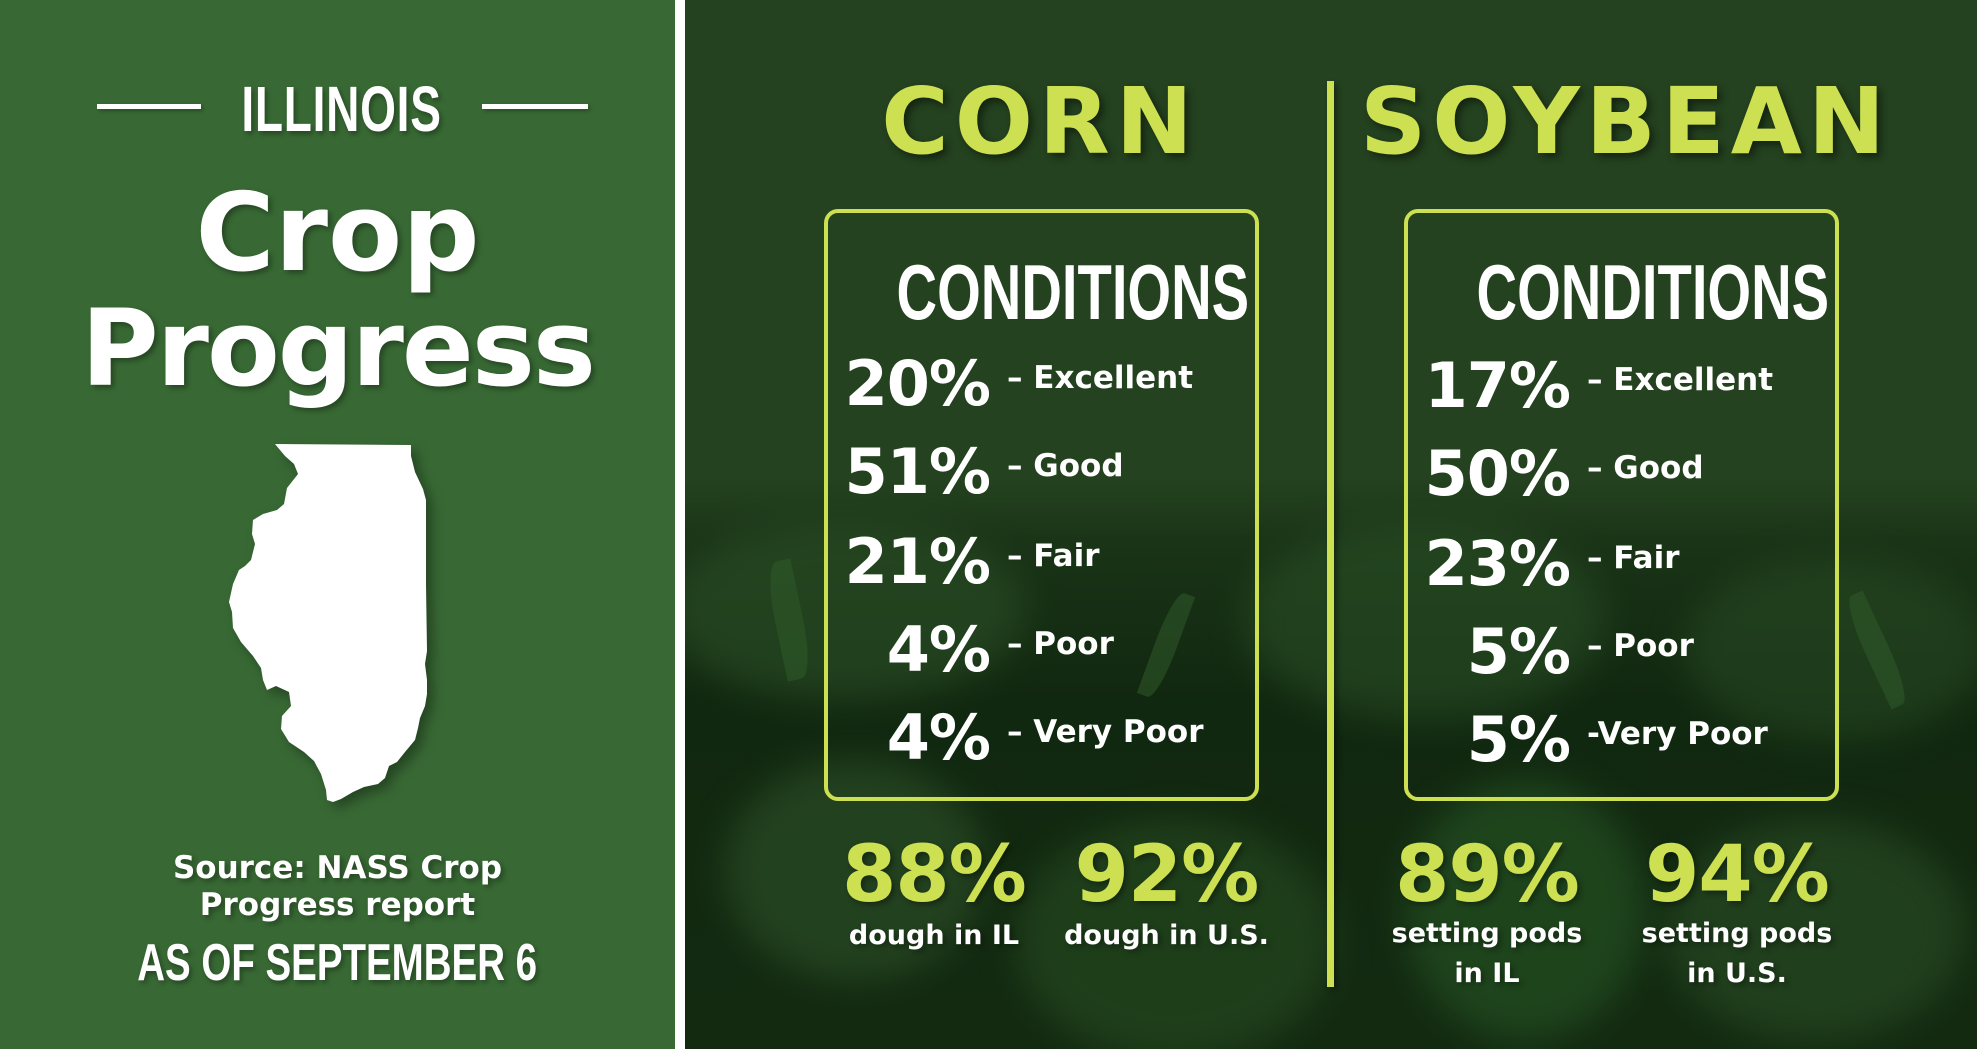 The height and width of the screenshot is (1049, 1977). I want to click on panel-separator, so click(680, 524).